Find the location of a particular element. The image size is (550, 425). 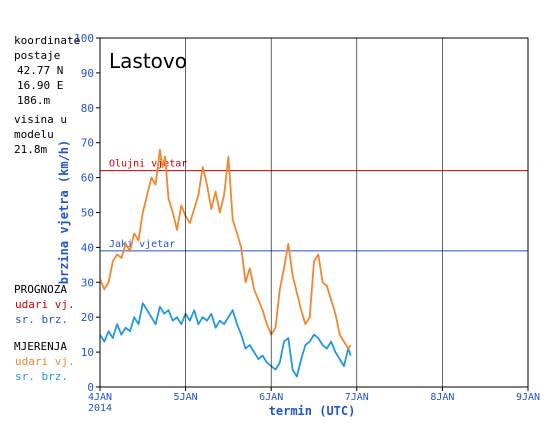

chart-title: Lastovo is located at coordinates (148, 61).